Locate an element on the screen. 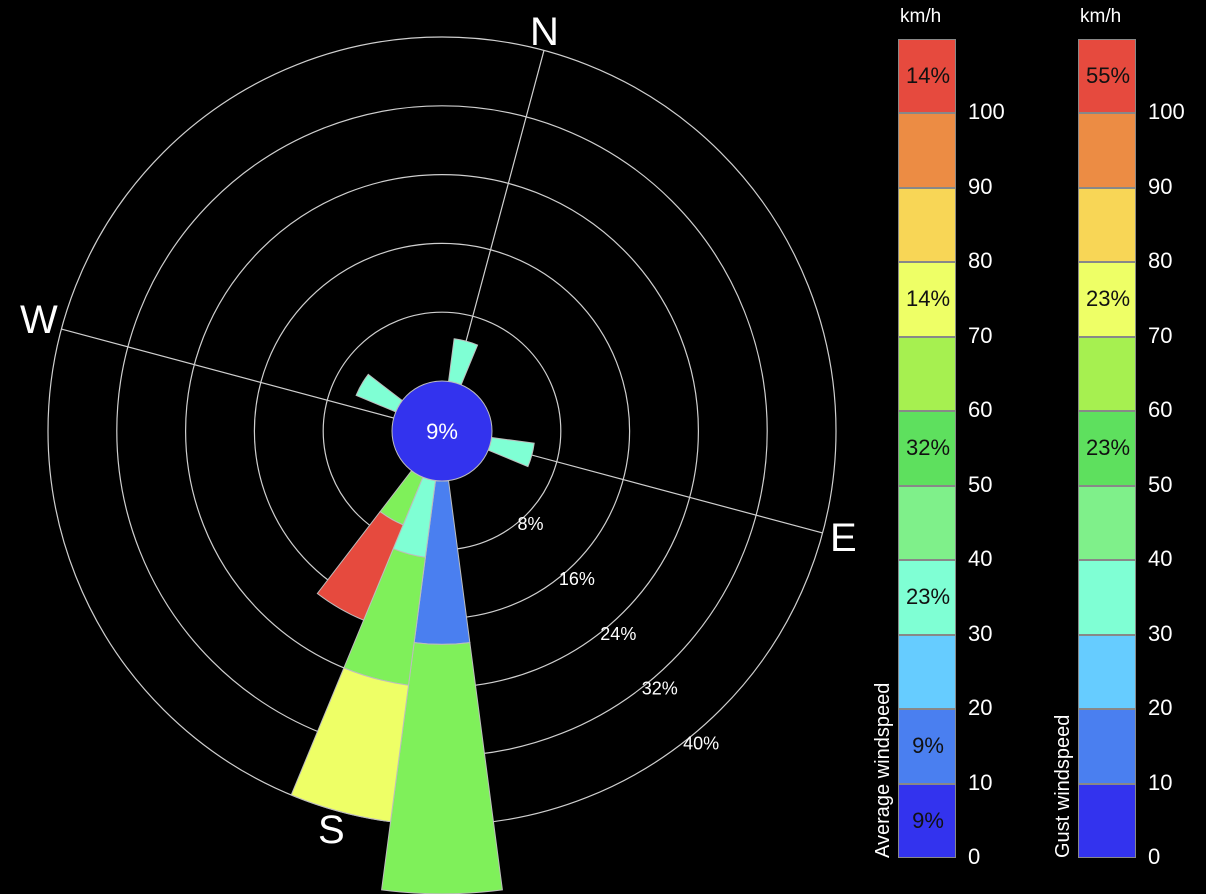  wedges-group is located at coordinates (412, 616).